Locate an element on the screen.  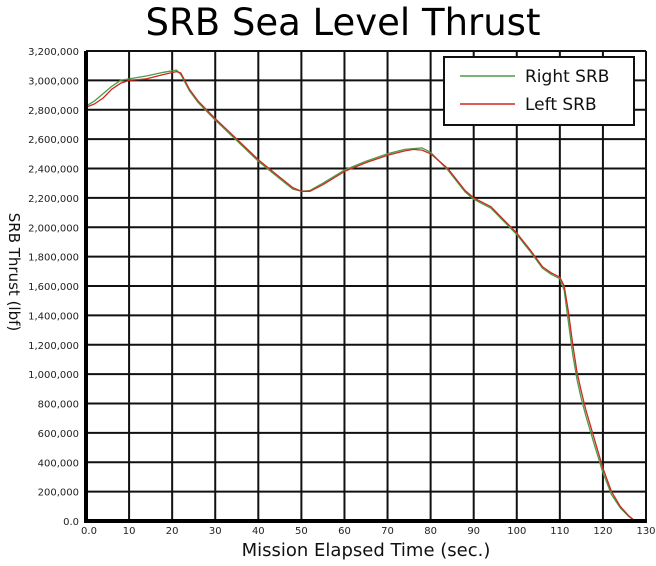
legend: Right SRB Left SRB is located at coordinates (539, 91).